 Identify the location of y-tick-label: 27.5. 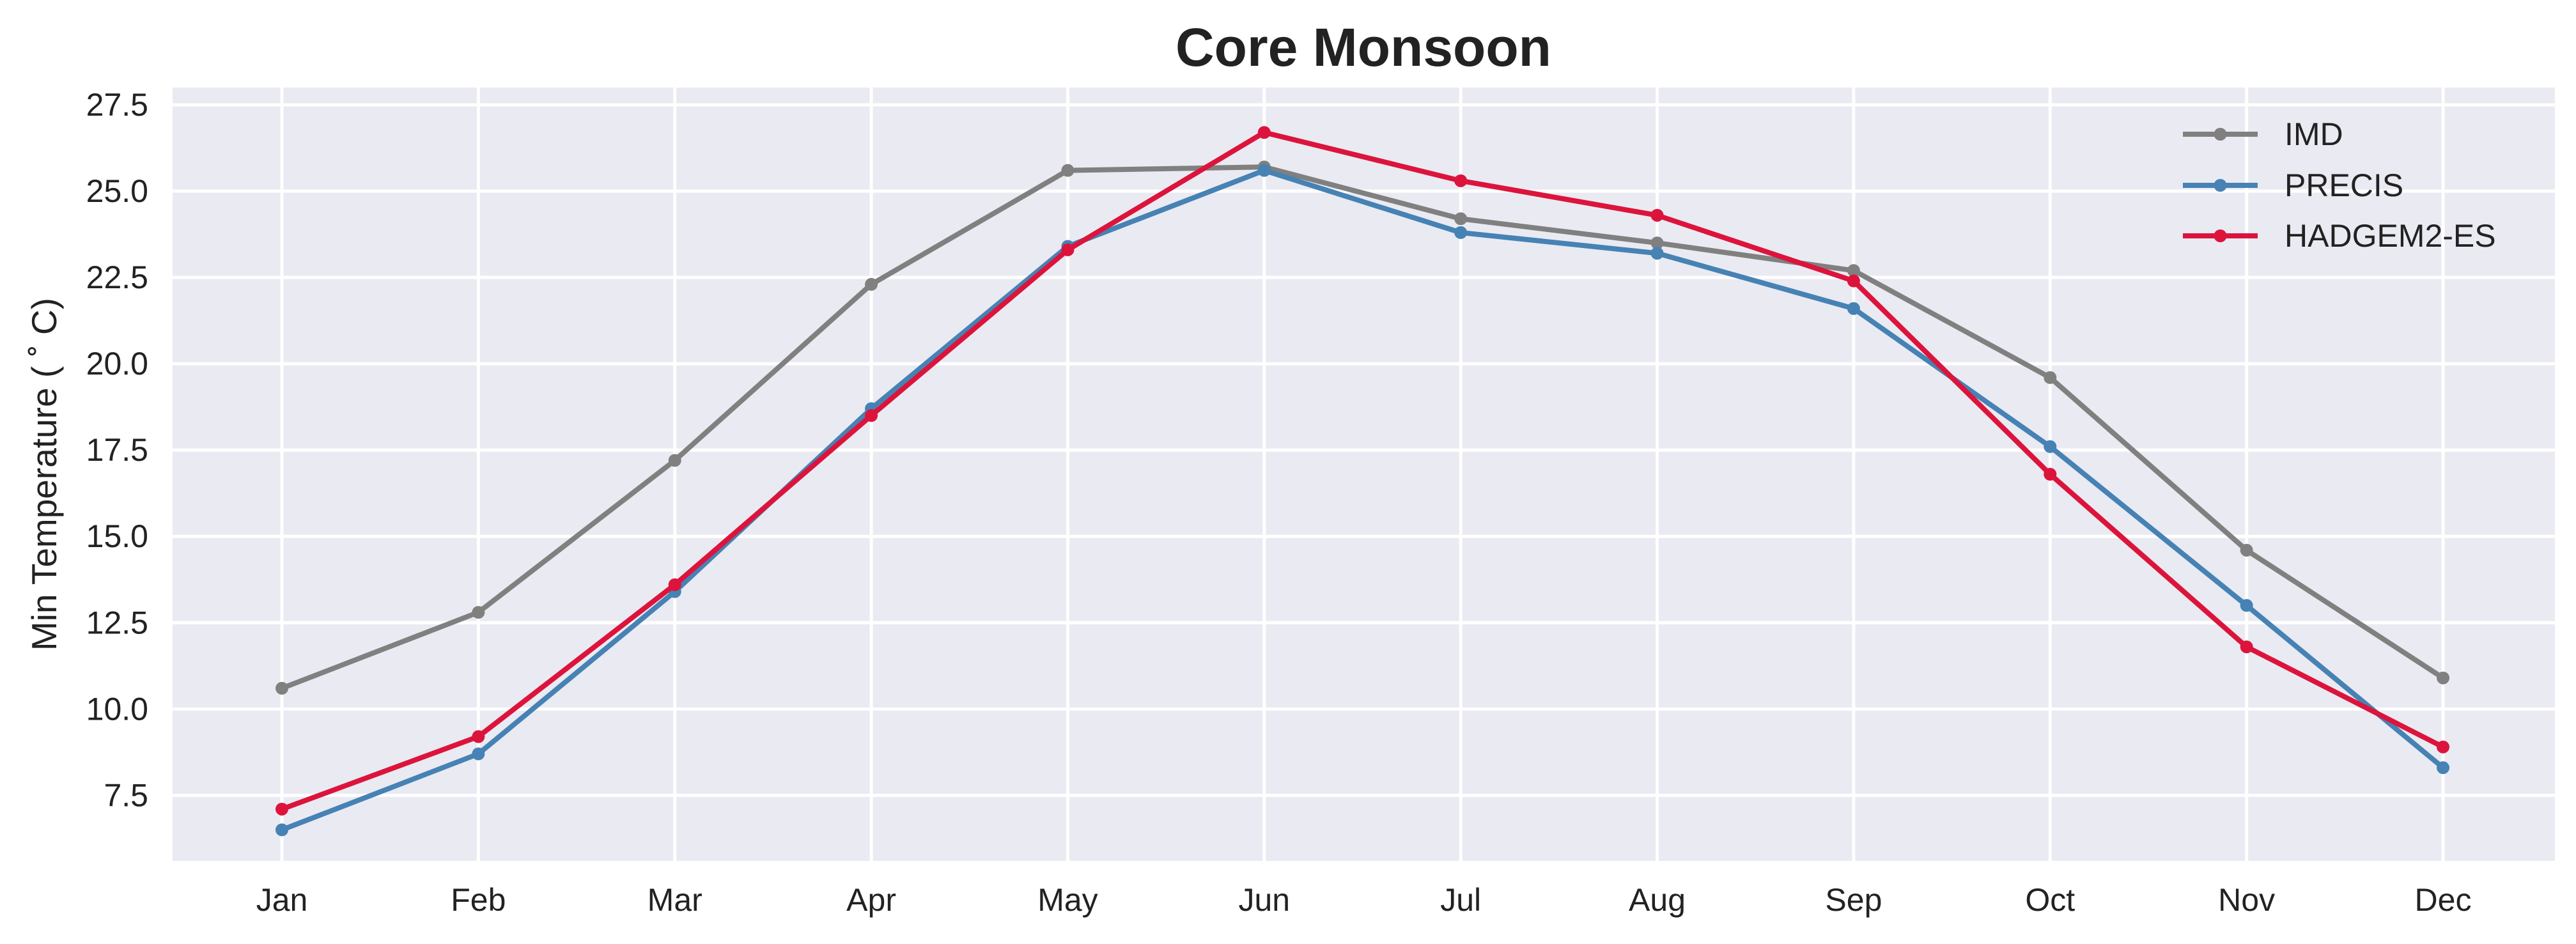
(117, 105).